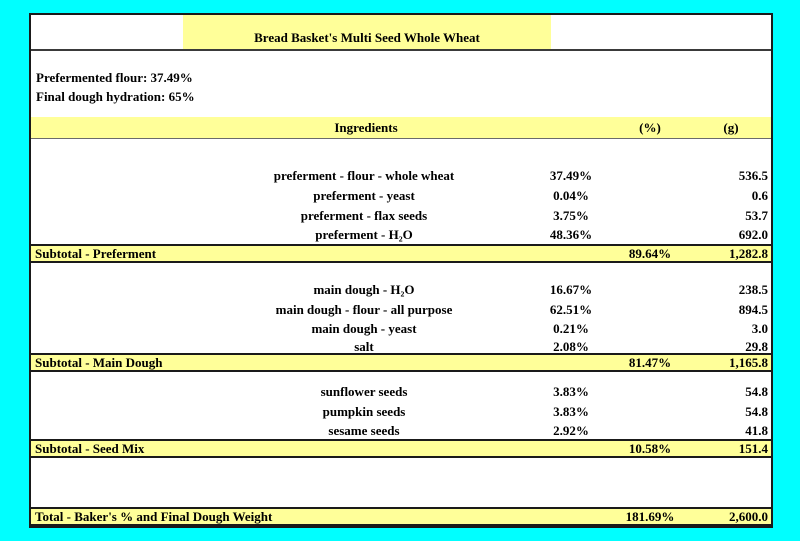 Image resolution: width=800 pixels, height=541 pixels. What do you see at coordinates (571, 328) in the screenshot?
I see `ingredient-percent: 0.21%` at bounding box center [571, 328].